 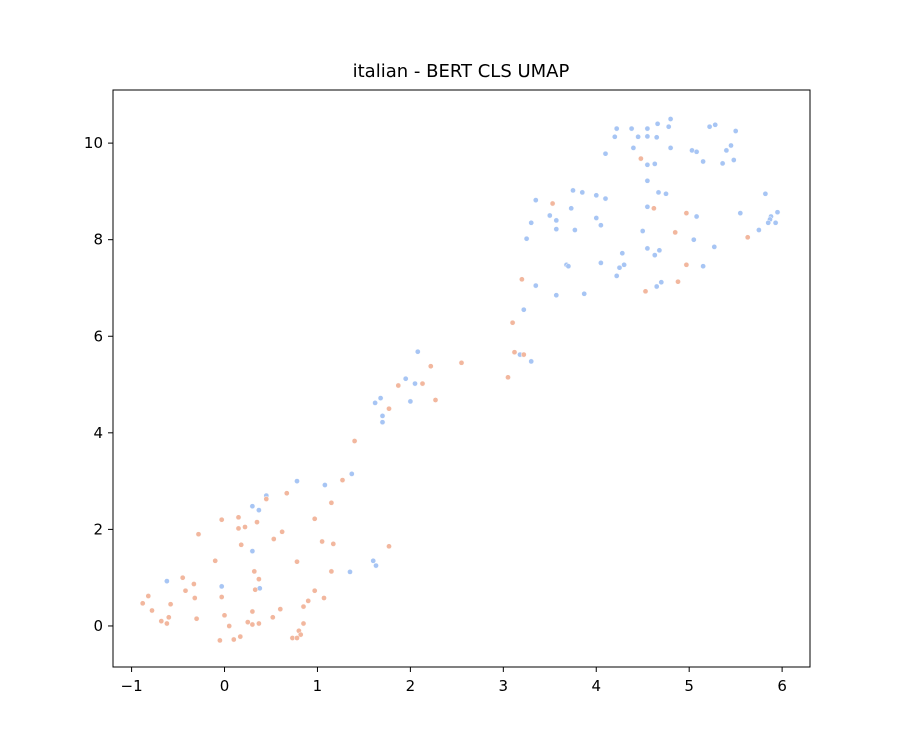 I want to click on y-tick-label: 10, so click(x=93, y=143).